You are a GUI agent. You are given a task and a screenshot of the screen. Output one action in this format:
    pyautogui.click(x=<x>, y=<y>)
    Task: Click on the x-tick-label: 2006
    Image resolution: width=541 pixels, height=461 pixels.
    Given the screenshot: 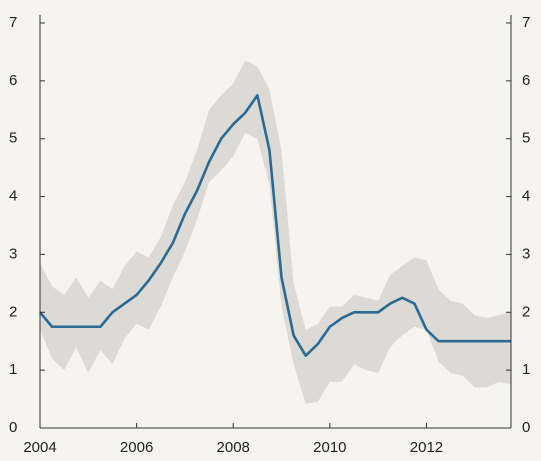 What is the action you would take?
    pyautogui.click(x=136, y=447)
    